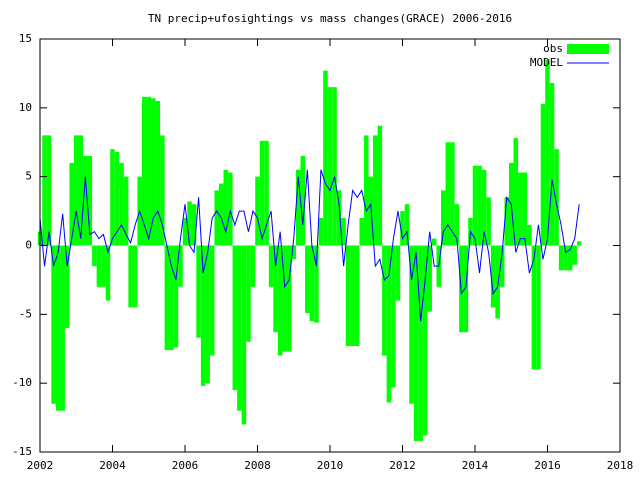 The width and height of the screenshot is (640, 480). I want to click on x-tick-label: 2010, so click(330, 465).